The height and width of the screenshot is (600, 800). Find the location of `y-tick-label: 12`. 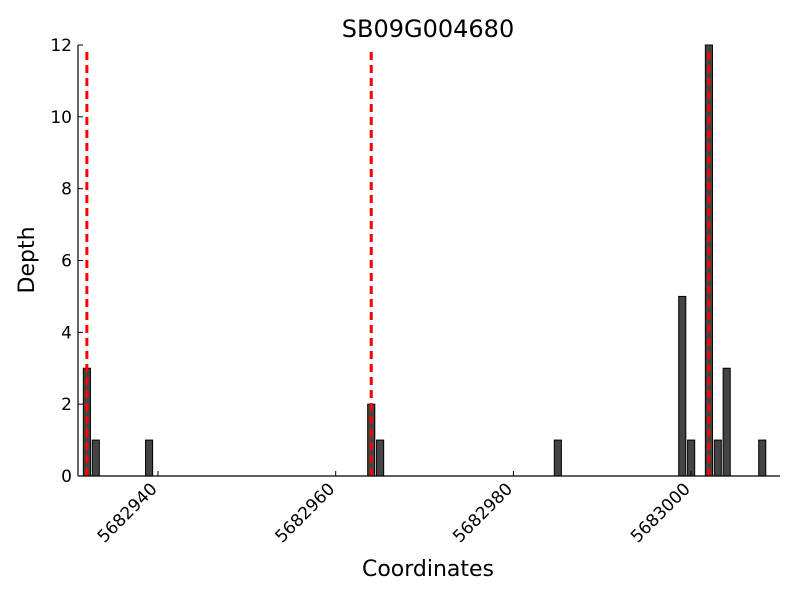

y-tick-label: 12 is located at coordinates (61, 46).